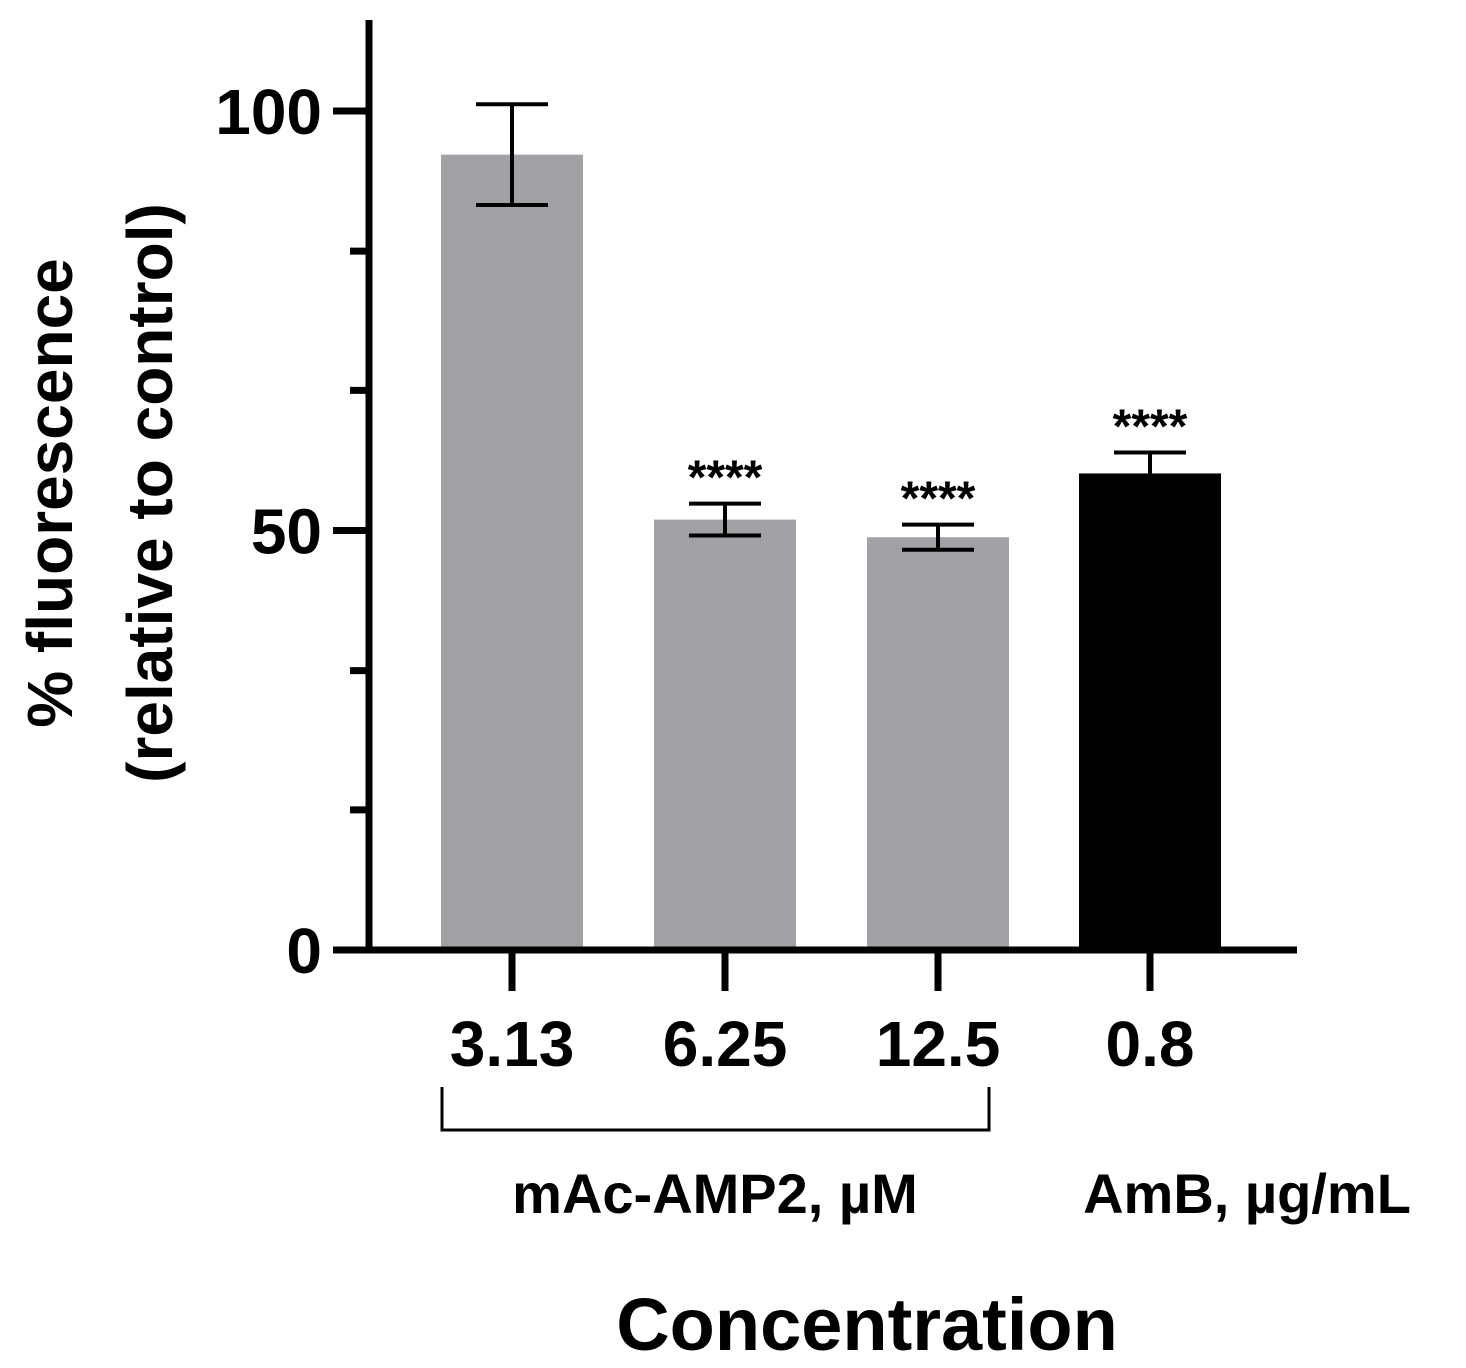  I want to click on significance-label-3: ****, so click(1150, 426).